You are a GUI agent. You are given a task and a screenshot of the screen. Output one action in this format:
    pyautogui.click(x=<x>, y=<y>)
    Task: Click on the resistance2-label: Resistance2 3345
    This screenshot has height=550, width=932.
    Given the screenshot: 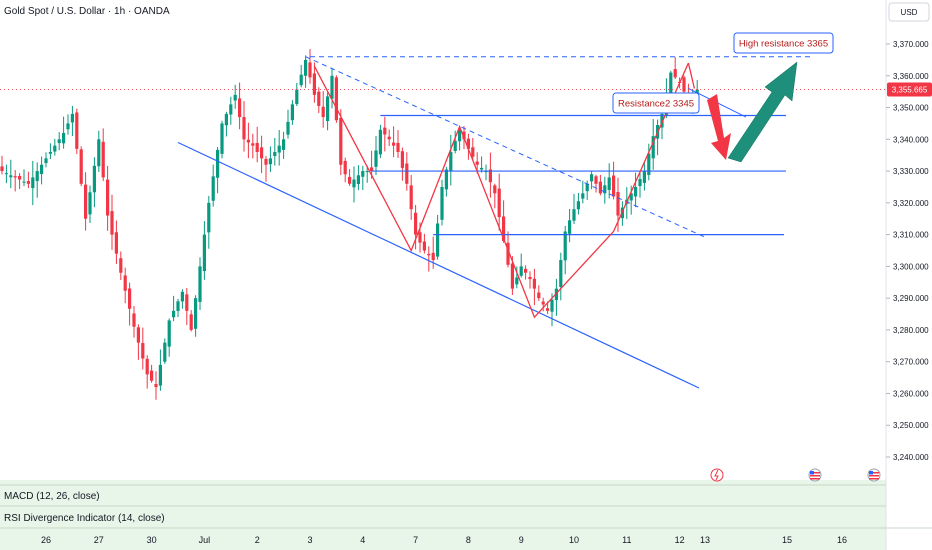 What is the action you would take?
    pyautogui.click(x=656, y=103)
    